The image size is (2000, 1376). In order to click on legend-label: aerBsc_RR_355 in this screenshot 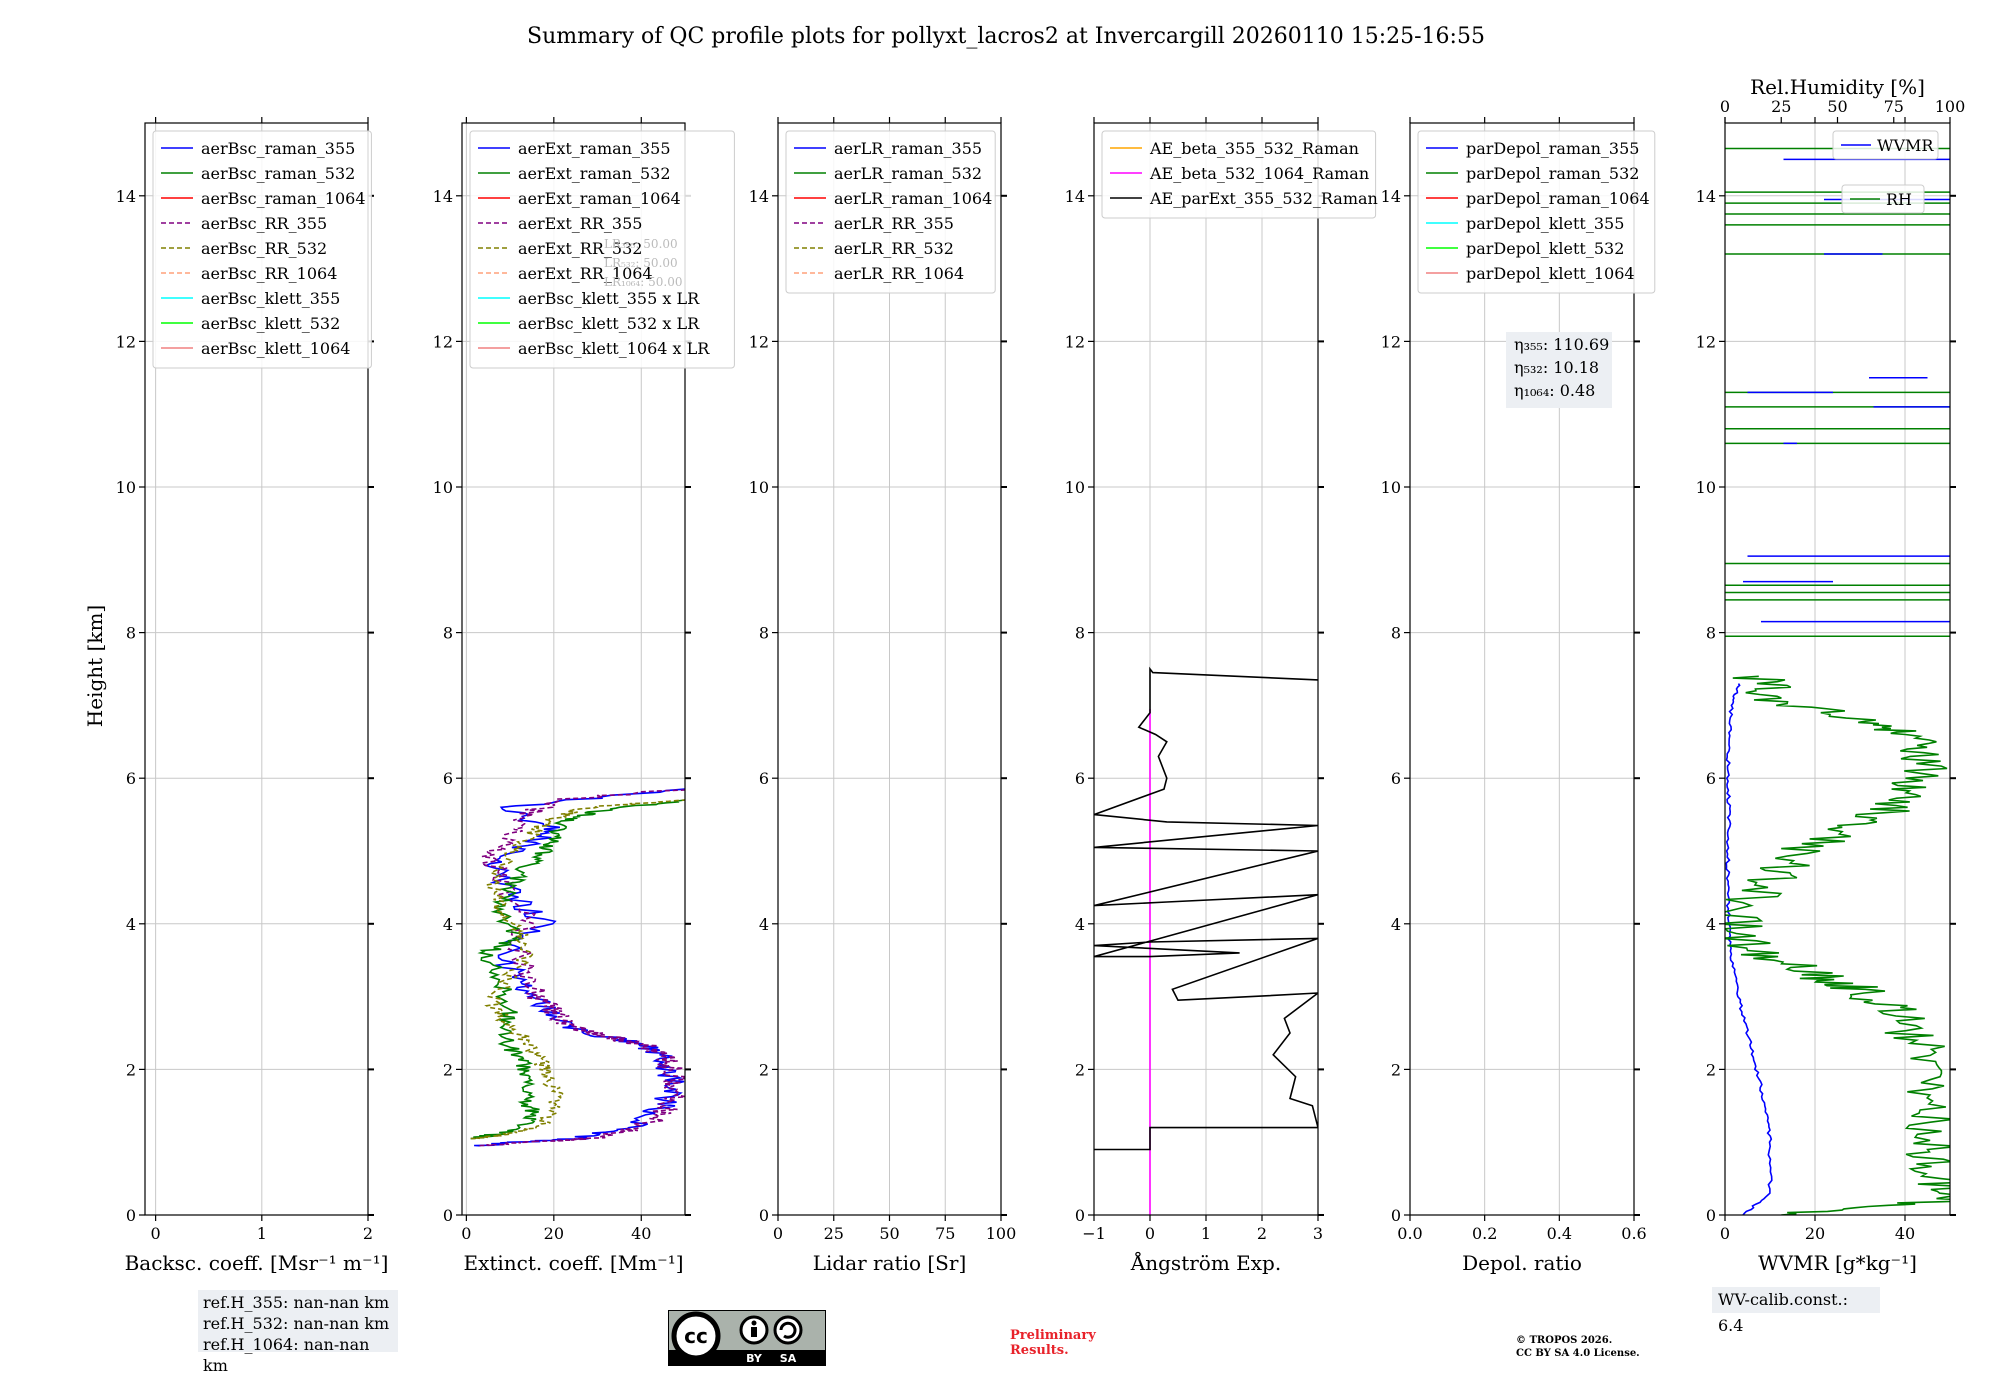, I will do `click(264, 223)`.